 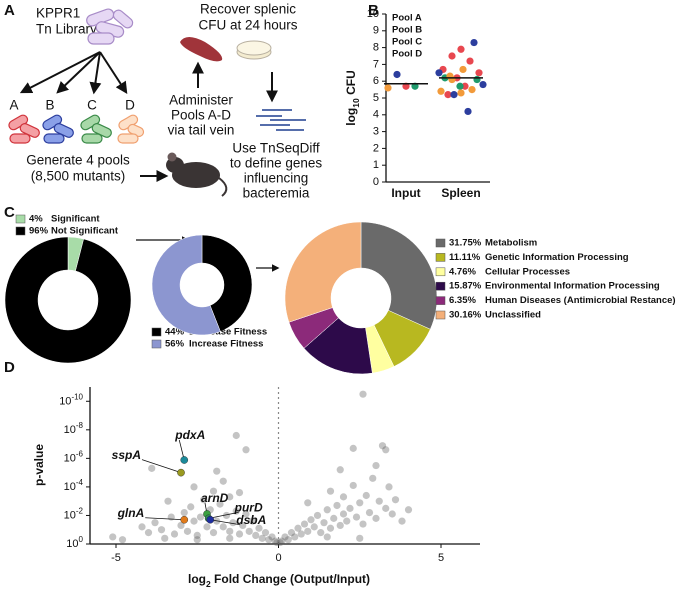 I want to click on title-part: log, so click(x=197, y=579).